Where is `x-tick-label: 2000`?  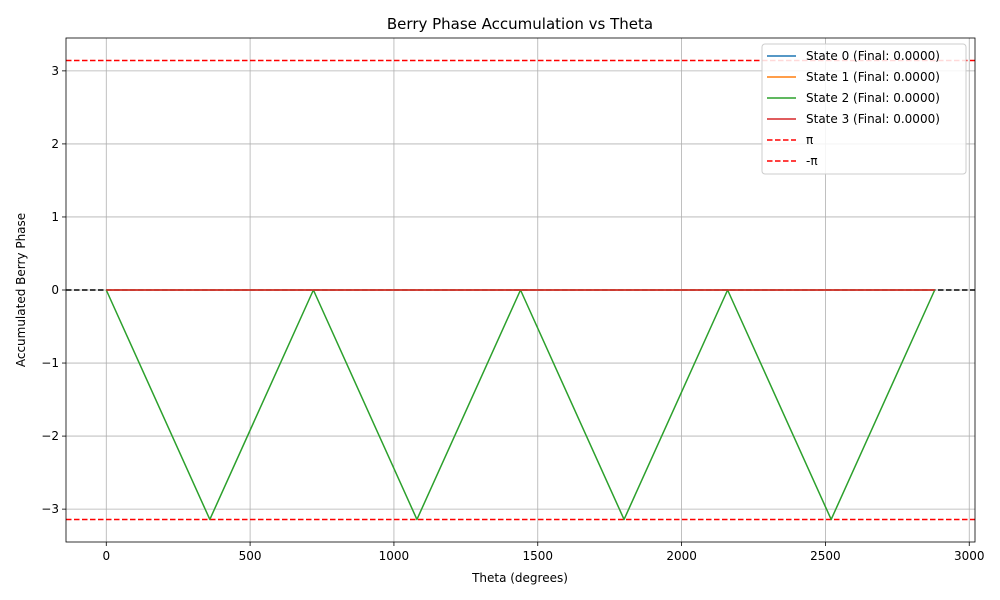
x-tick-label: 2000 is located at coordinates (681, 556).